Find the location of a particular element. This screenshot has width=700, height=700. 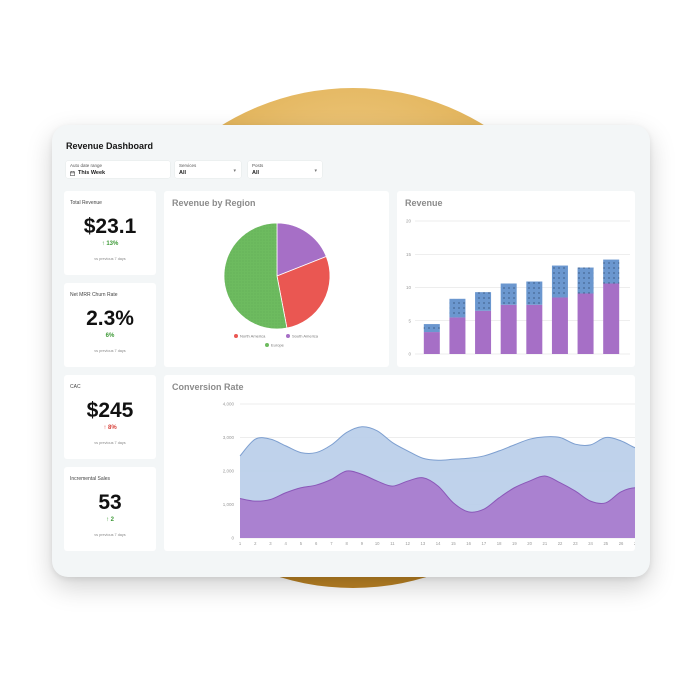

chart-title: Conversion Rate is located at coordinates (208, 387).